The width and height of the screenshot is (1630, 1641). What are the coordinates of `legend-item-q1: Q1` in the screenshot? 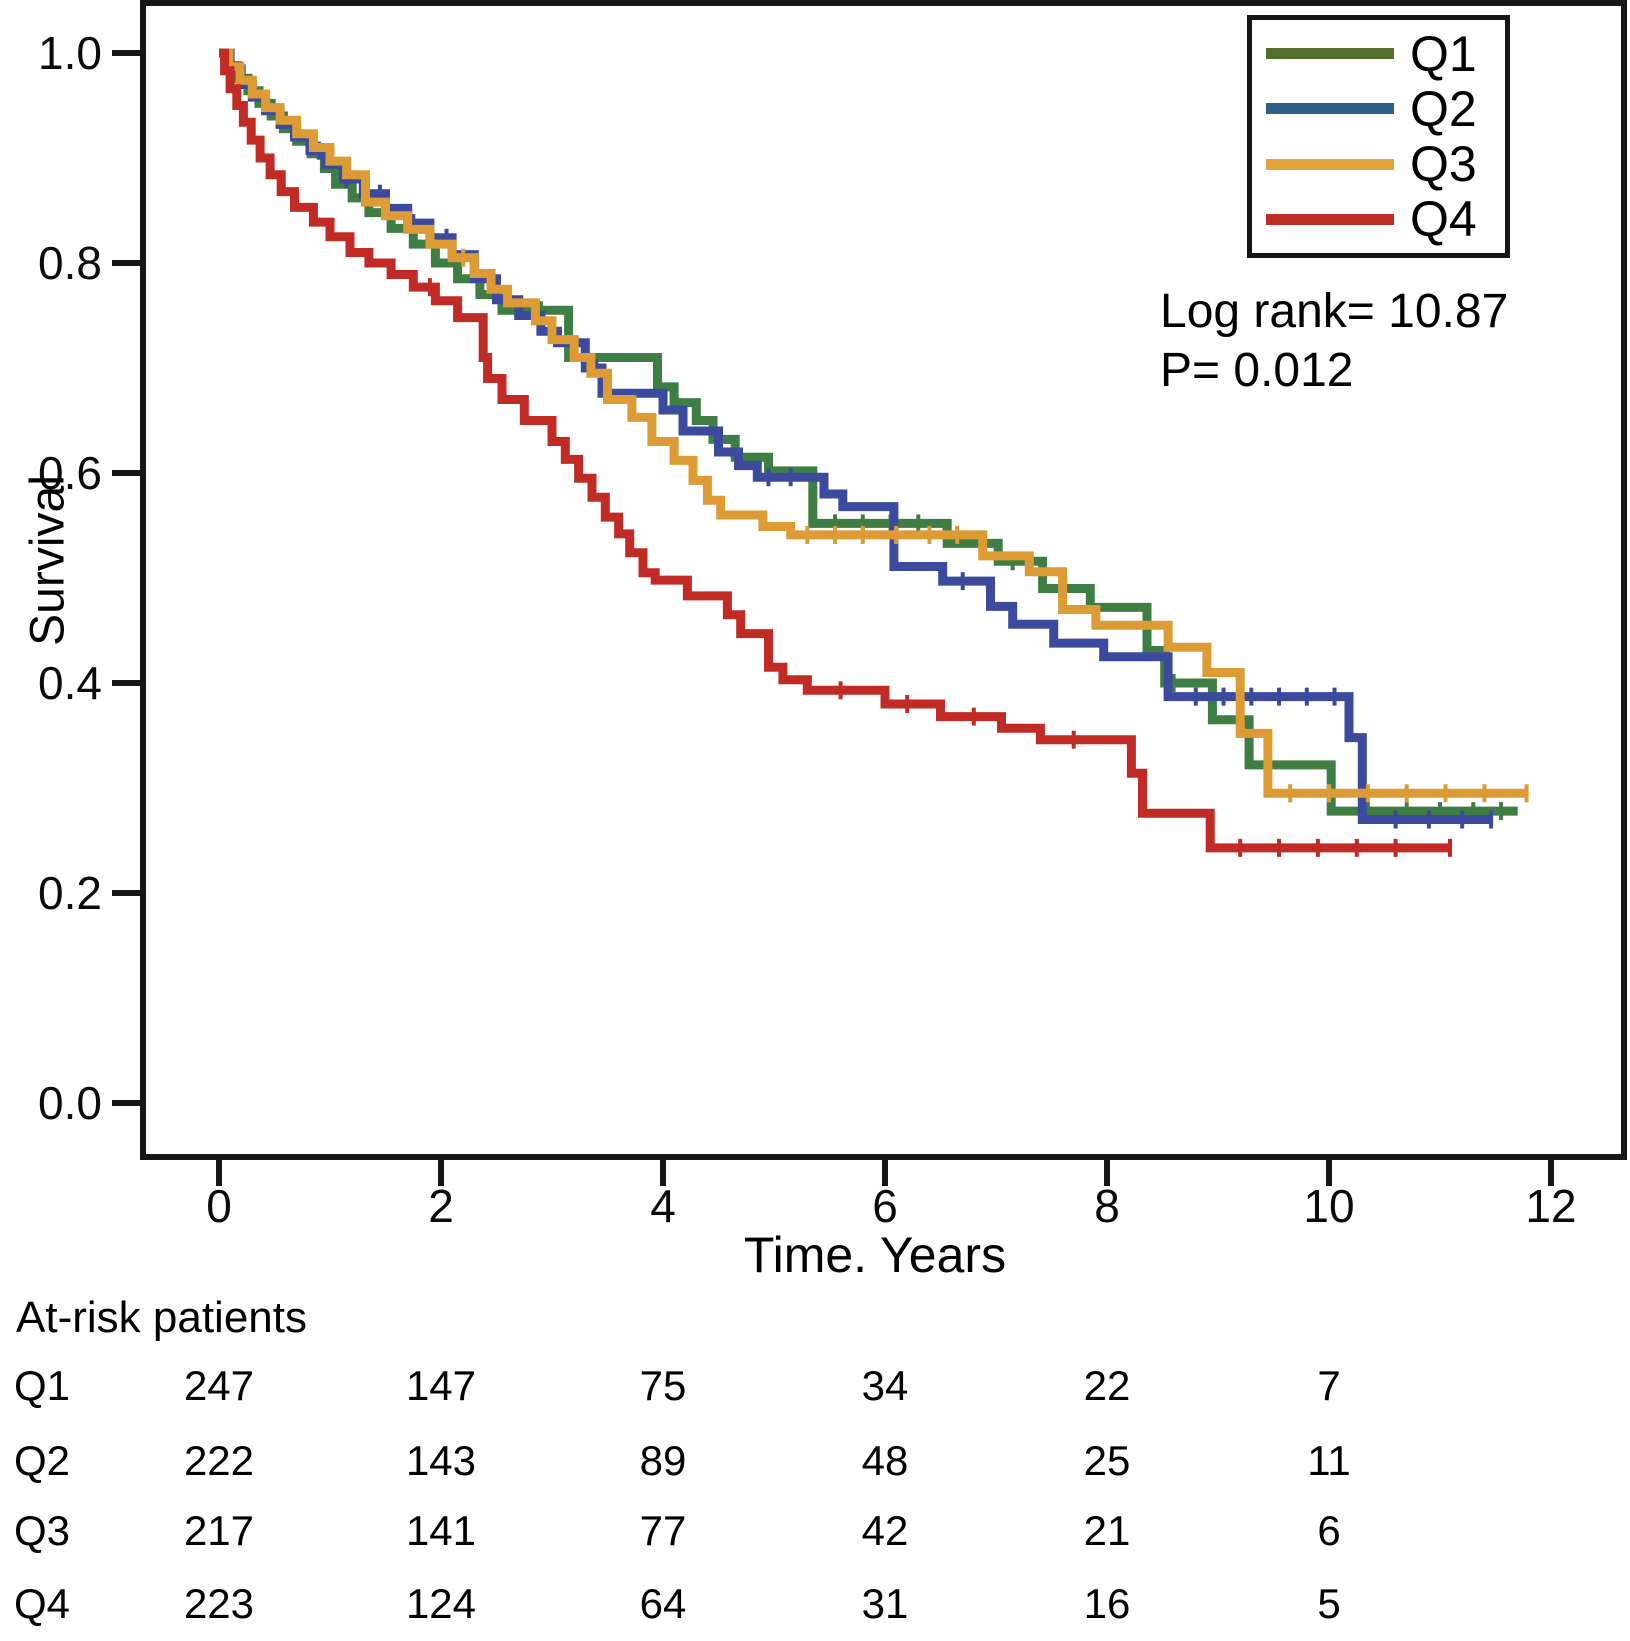 It's located at (1378, 54).